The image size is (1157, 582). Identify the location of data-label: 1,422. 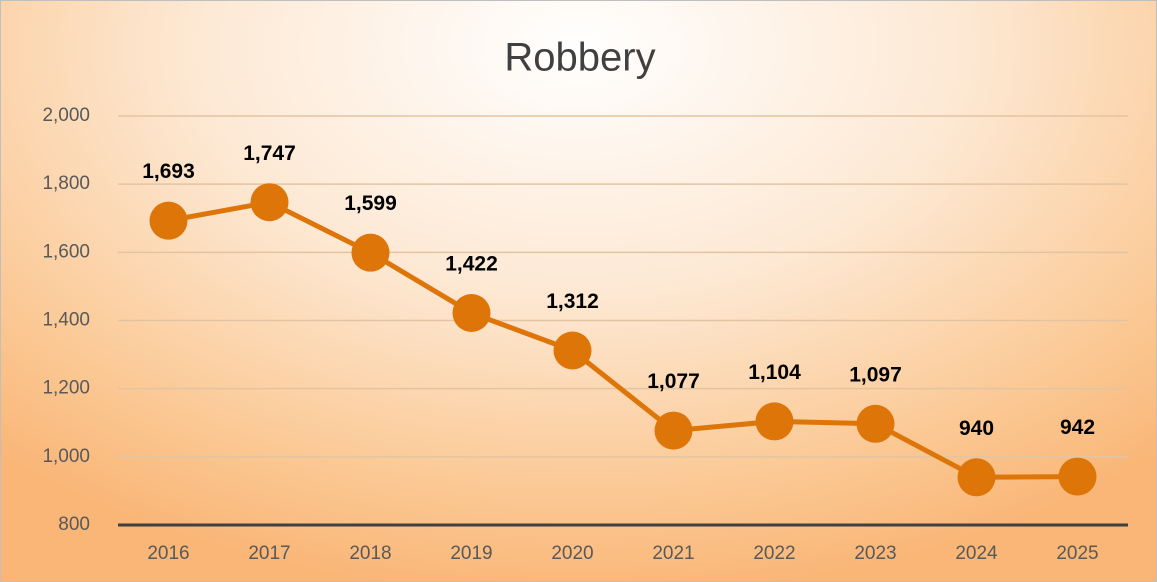
(471, 264).